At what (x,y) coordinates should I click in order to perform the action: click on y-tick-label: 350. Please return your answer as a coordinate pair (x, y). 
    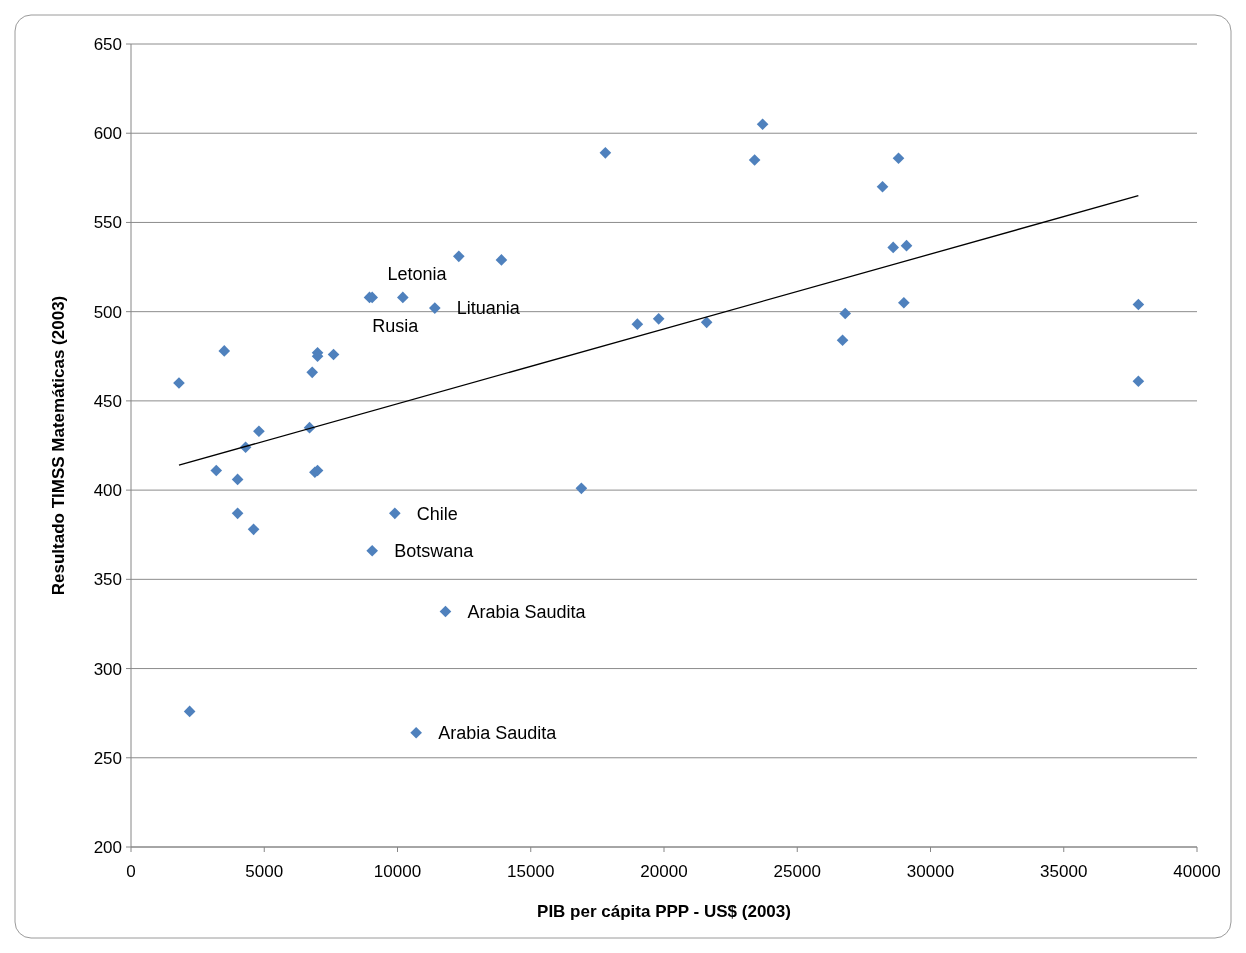
    Looking at the image, I should click on (107, 580).